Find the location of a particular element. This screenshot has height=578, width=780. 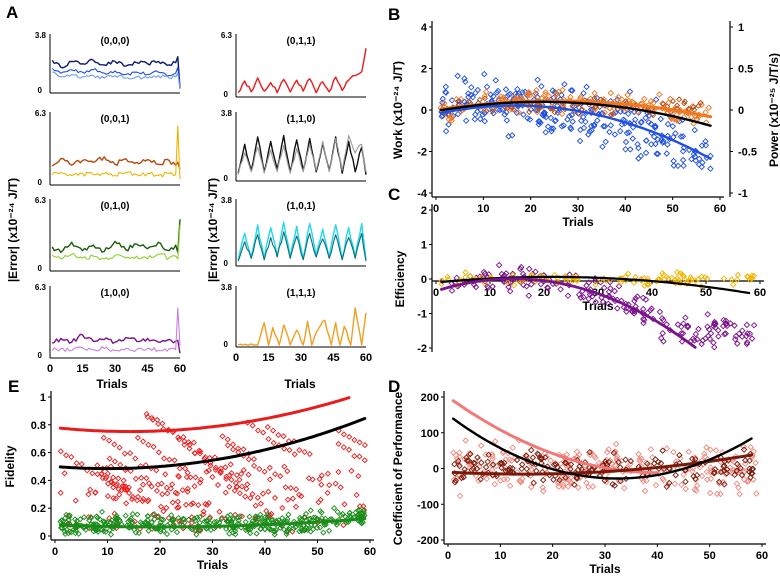

subplot-110: (1,1,0) 3.8 0 is located at coordinates (294, 146).